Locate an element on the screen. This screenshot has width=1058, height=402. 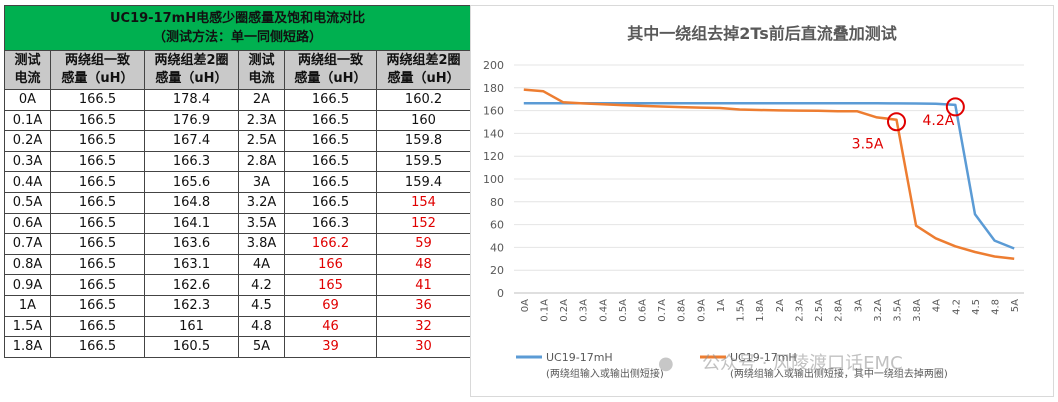
table-row: 0.7A 166.5 163.6 3.8A 166.2 59 is located at coordinates (238, 244).